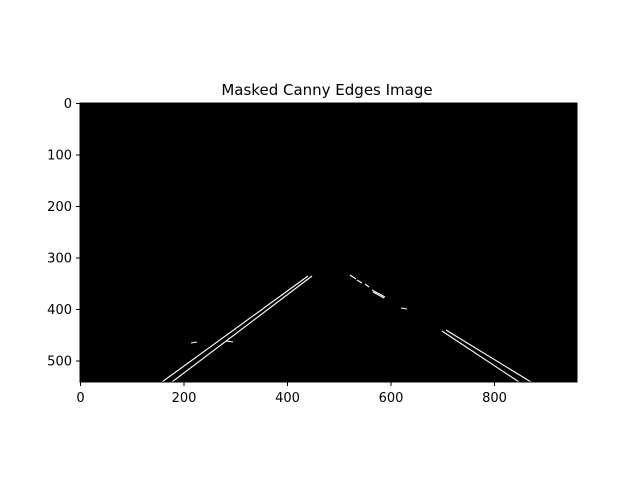  Describe the element at coordinates (80, 398) in the screenshot. I see `x-tick-label: 0` at that location.